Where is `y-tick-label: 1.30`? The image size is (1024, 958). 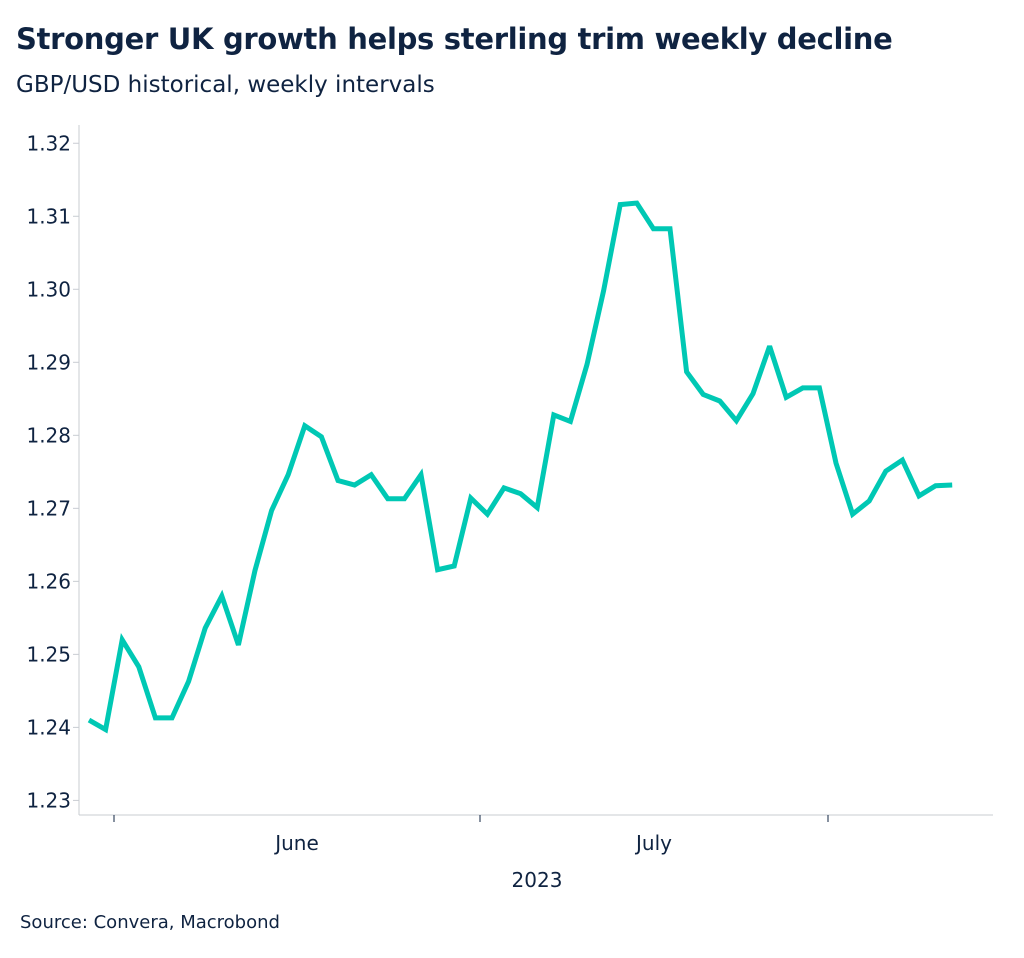
y-tick-label: 1.30 is located at coordinates (48, 289).